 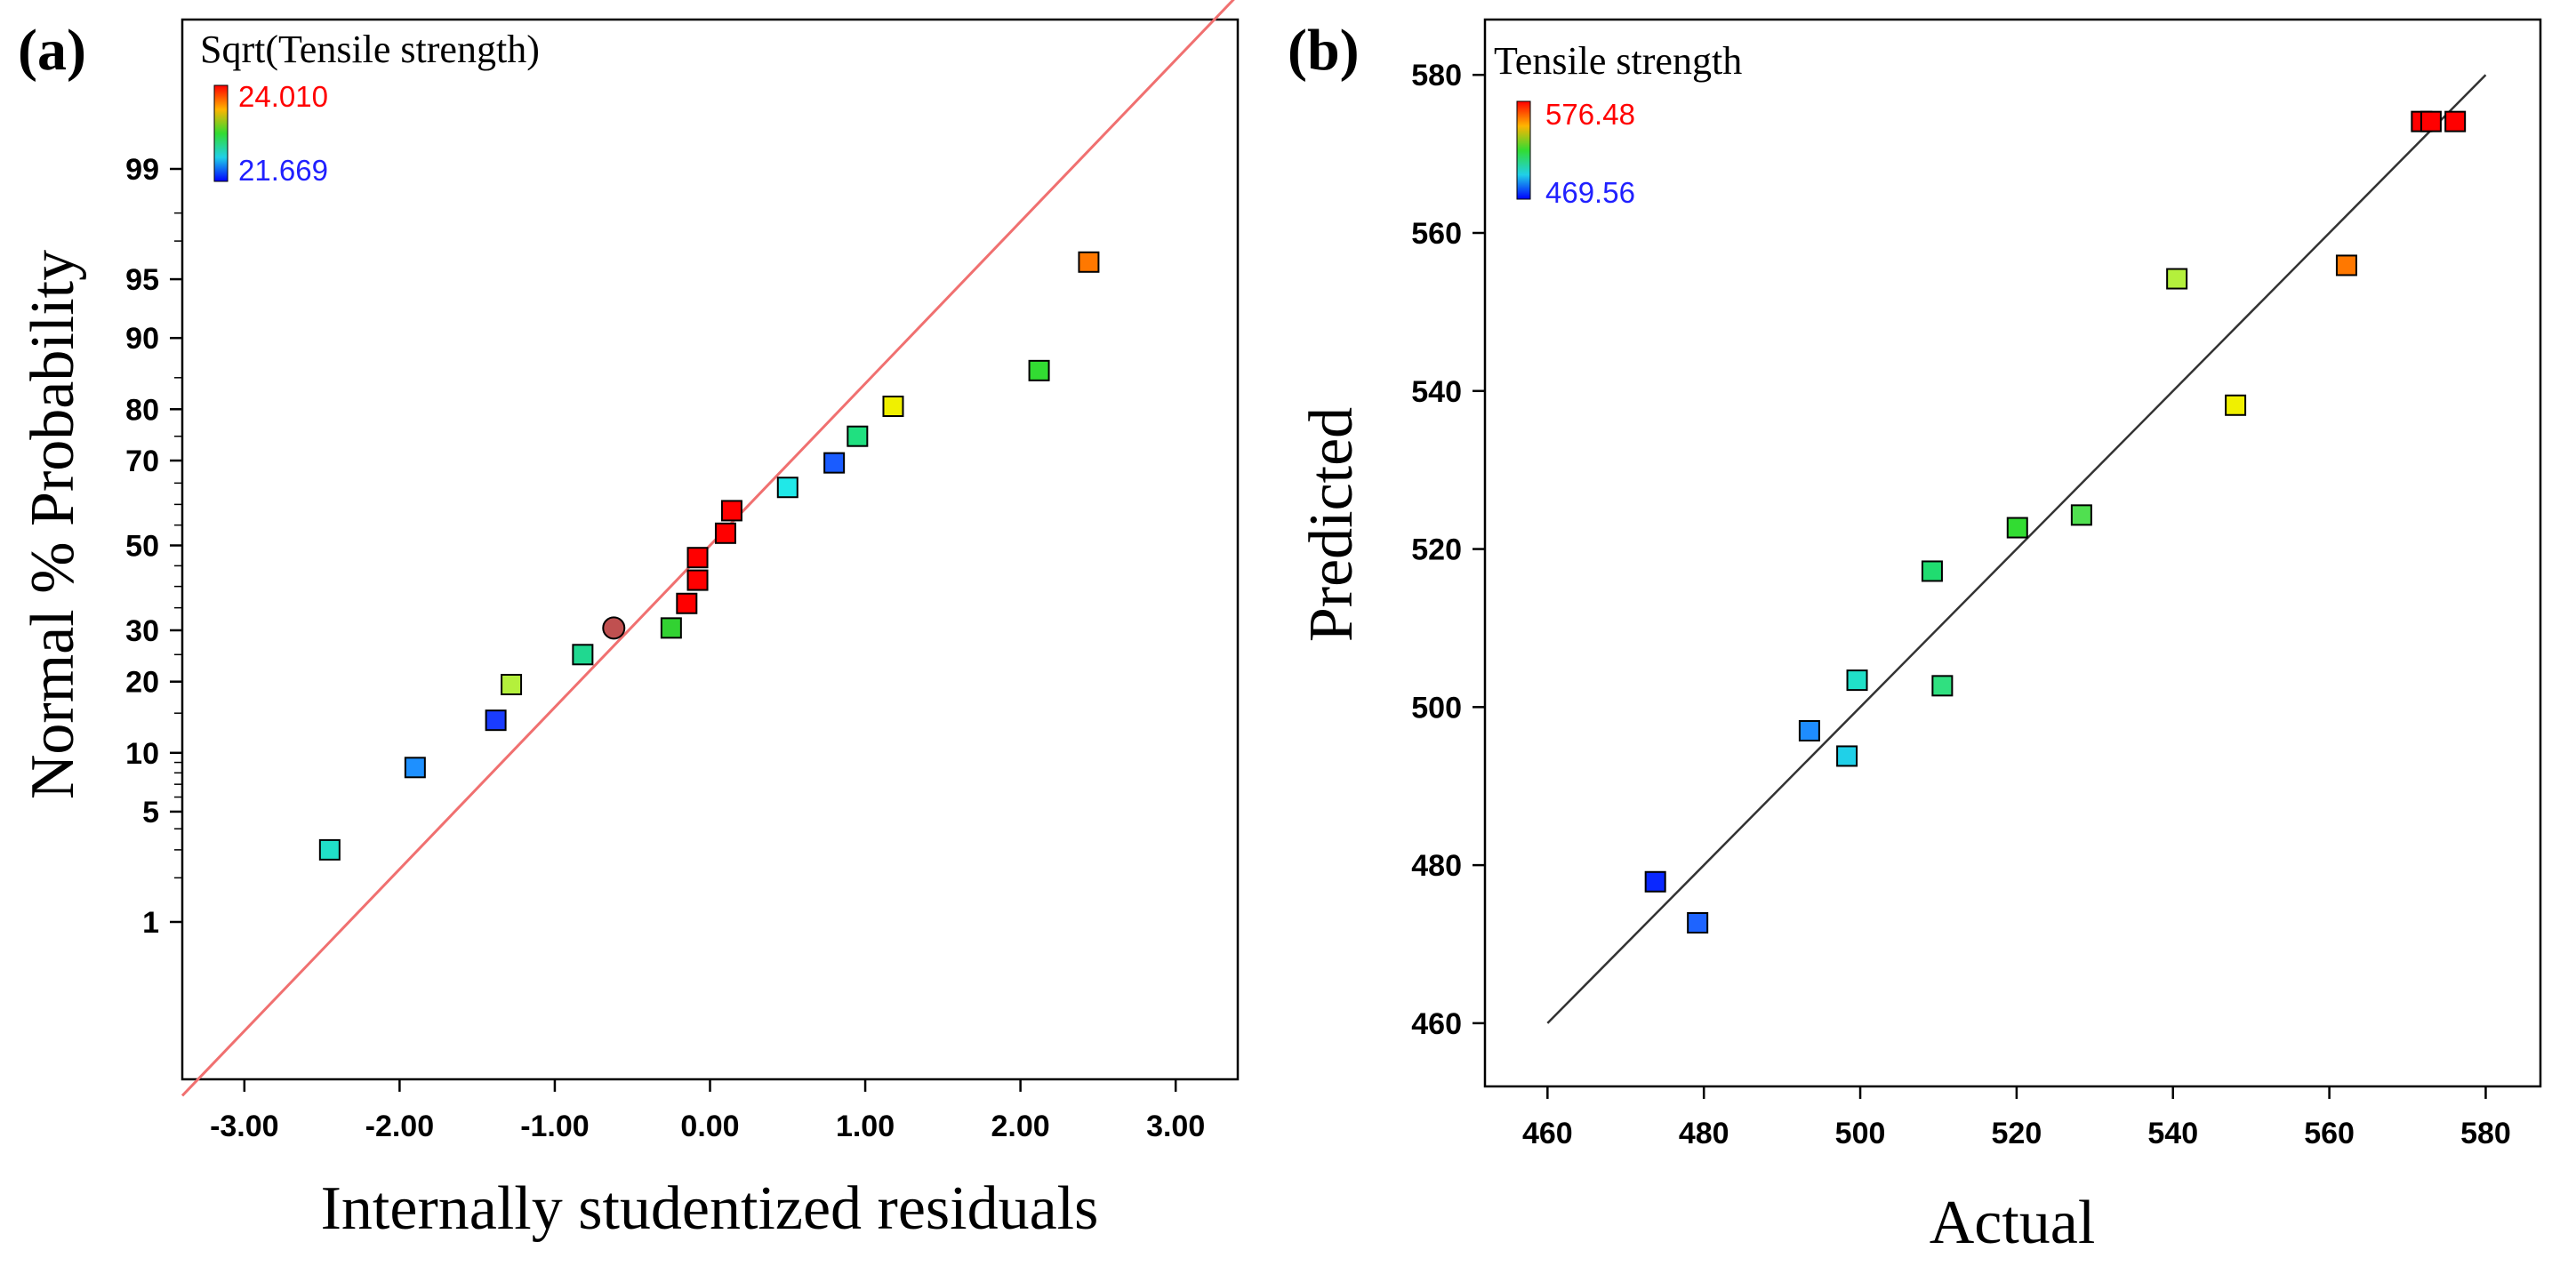 I want to click on x-tick-label-b: 460, so click(x=1547, y=1133).